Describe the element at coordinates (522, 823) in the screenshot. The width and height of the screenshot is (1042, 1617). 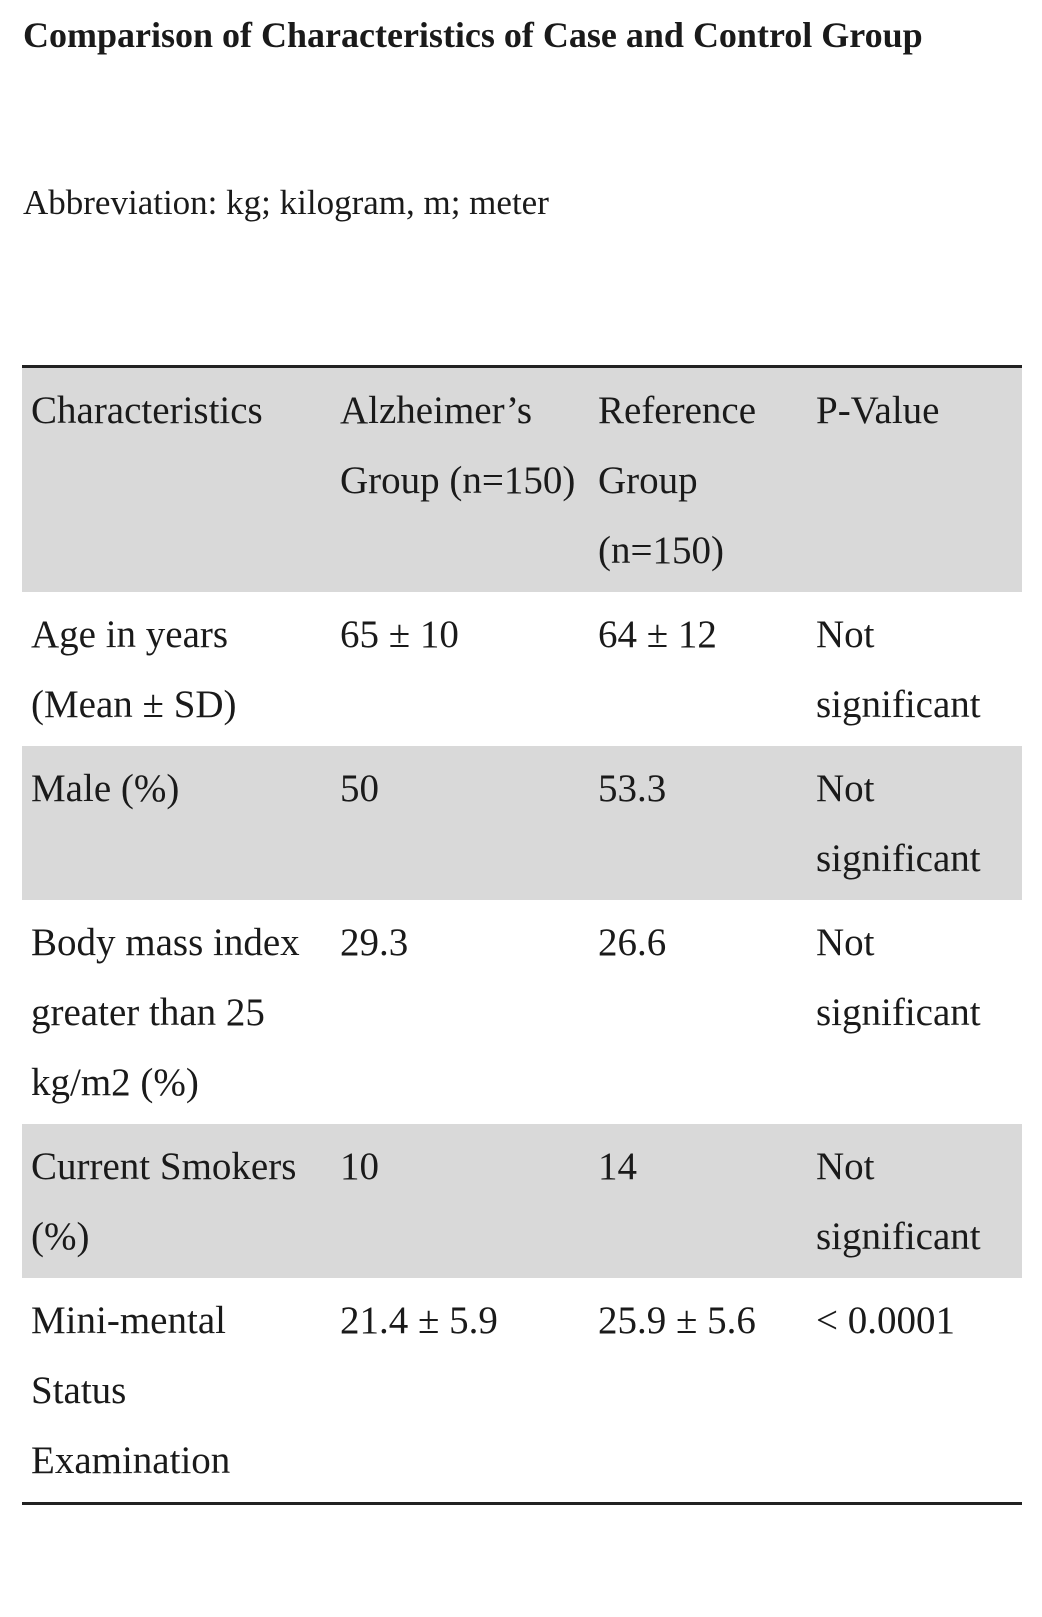
I see `table-row: Male (%) 50 53.3 Not significant` at that location.